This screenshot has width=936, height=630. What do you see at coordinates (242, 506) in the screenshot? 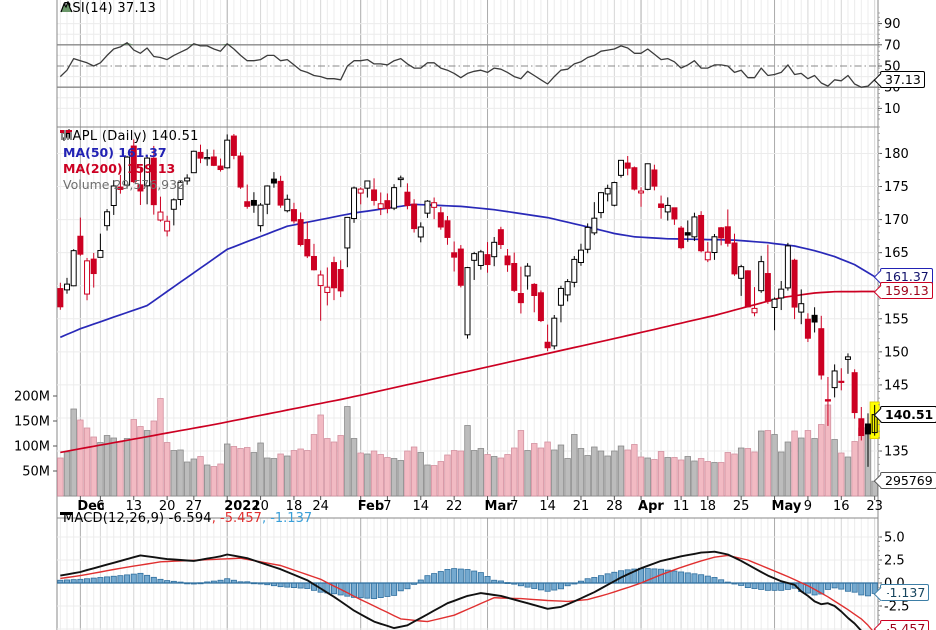
I see `svg-text: 2022` at bounding box center [242, 506].